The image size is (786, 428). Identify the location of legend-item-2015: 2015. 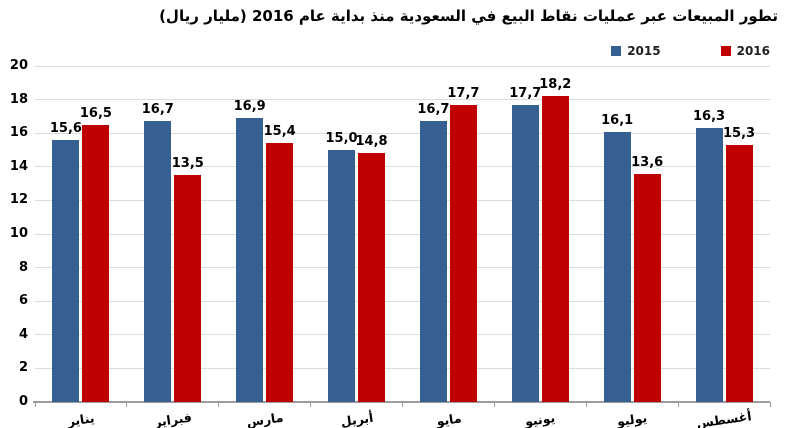
(636, 51).